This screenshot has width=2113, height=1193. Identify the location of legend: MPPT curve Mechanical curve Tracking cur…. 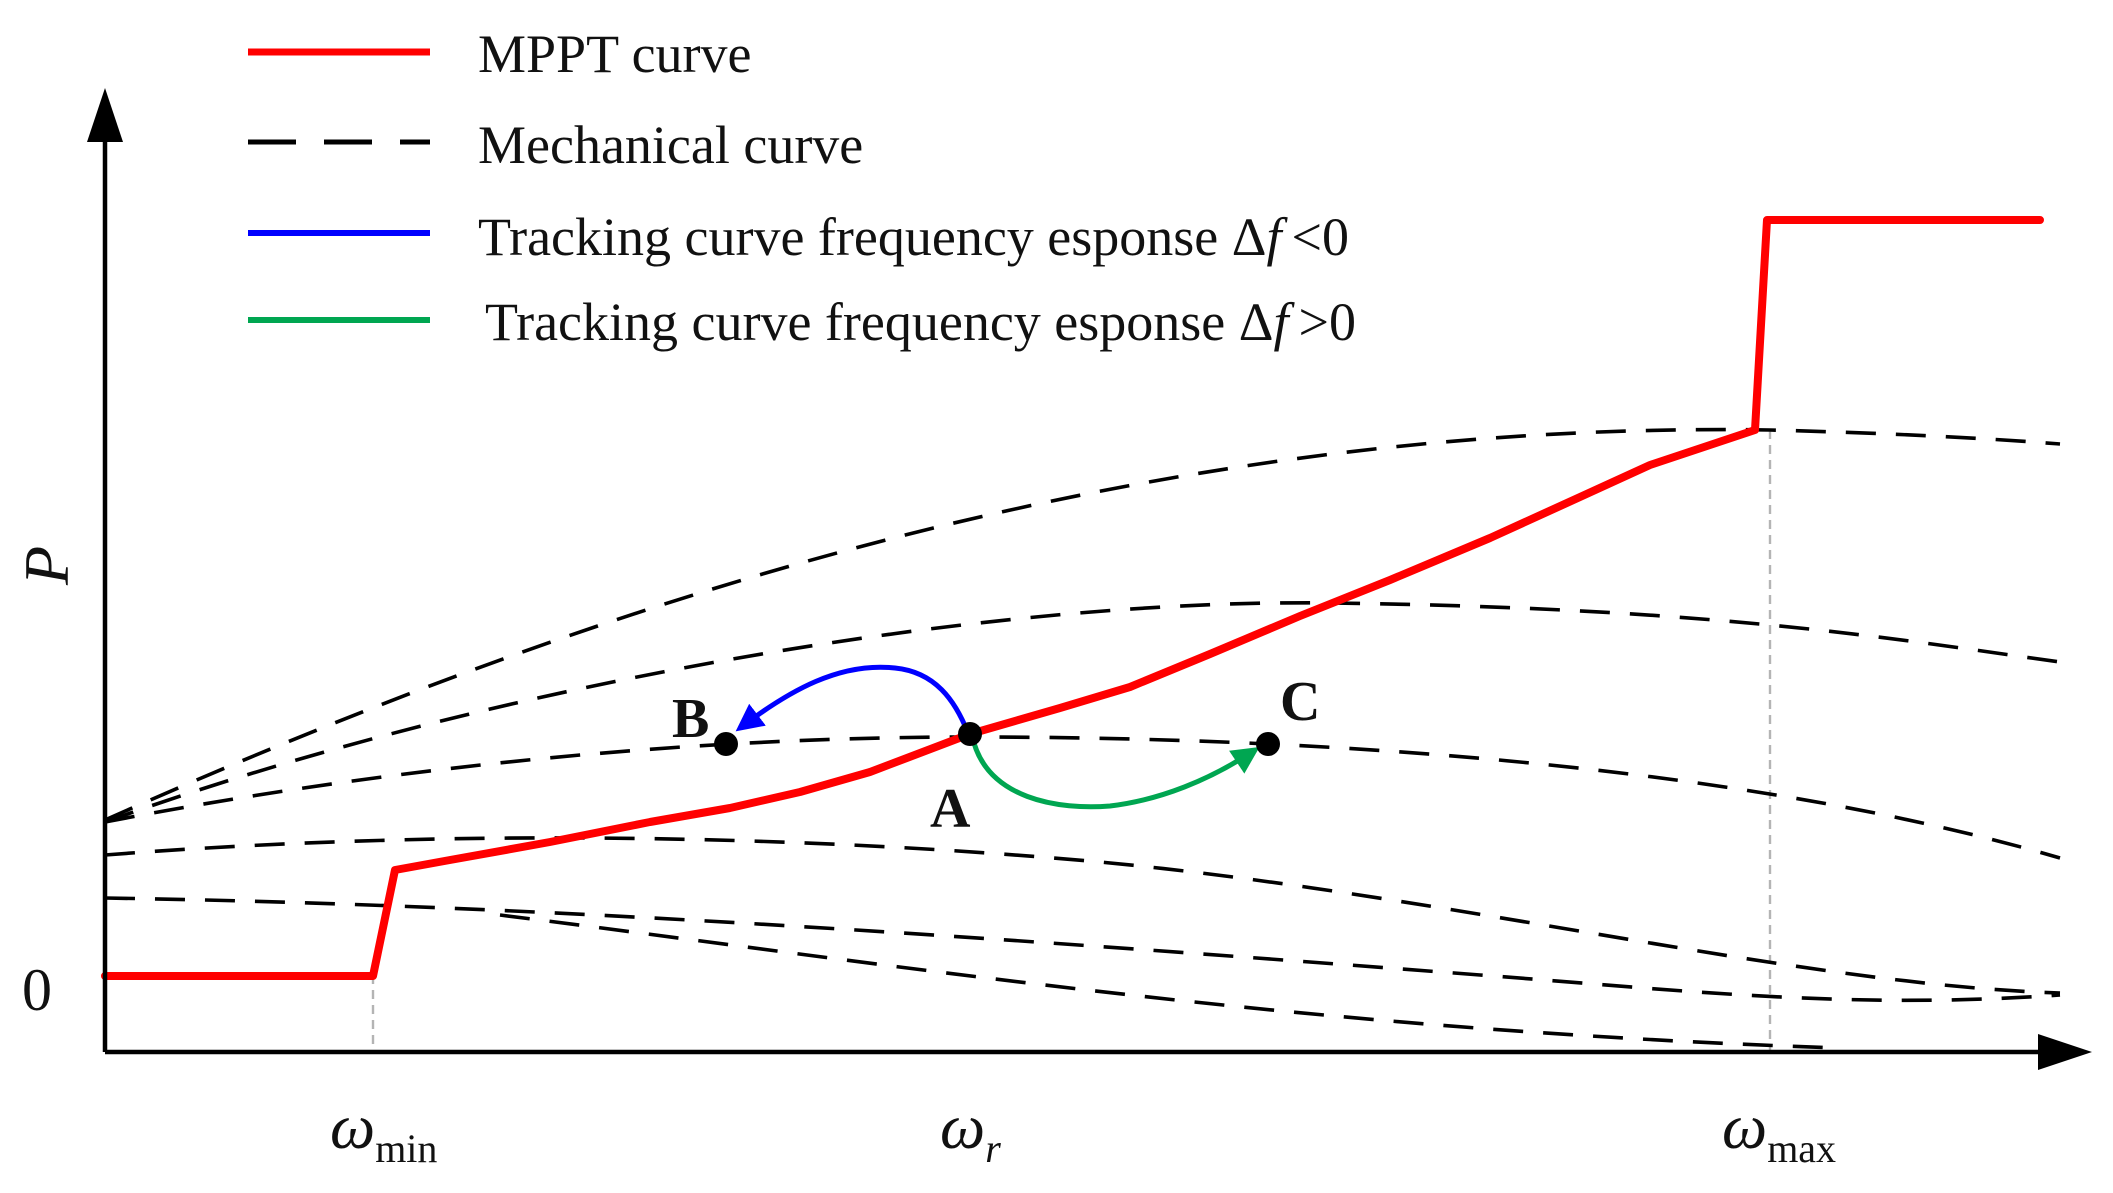
(802, 188).